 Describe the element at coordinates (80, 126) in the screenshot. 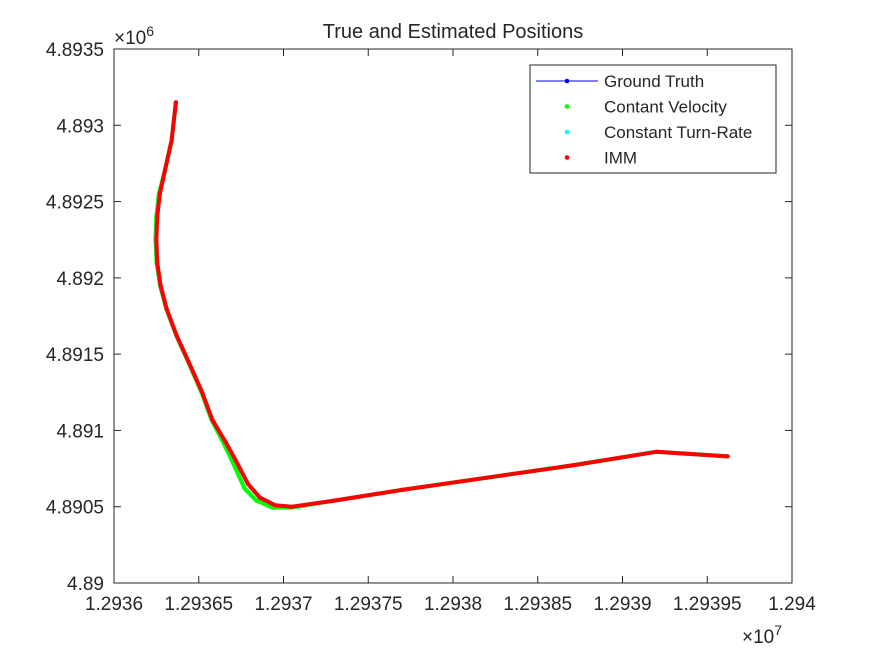

I see `y-tick-label: 4.893` at that location.